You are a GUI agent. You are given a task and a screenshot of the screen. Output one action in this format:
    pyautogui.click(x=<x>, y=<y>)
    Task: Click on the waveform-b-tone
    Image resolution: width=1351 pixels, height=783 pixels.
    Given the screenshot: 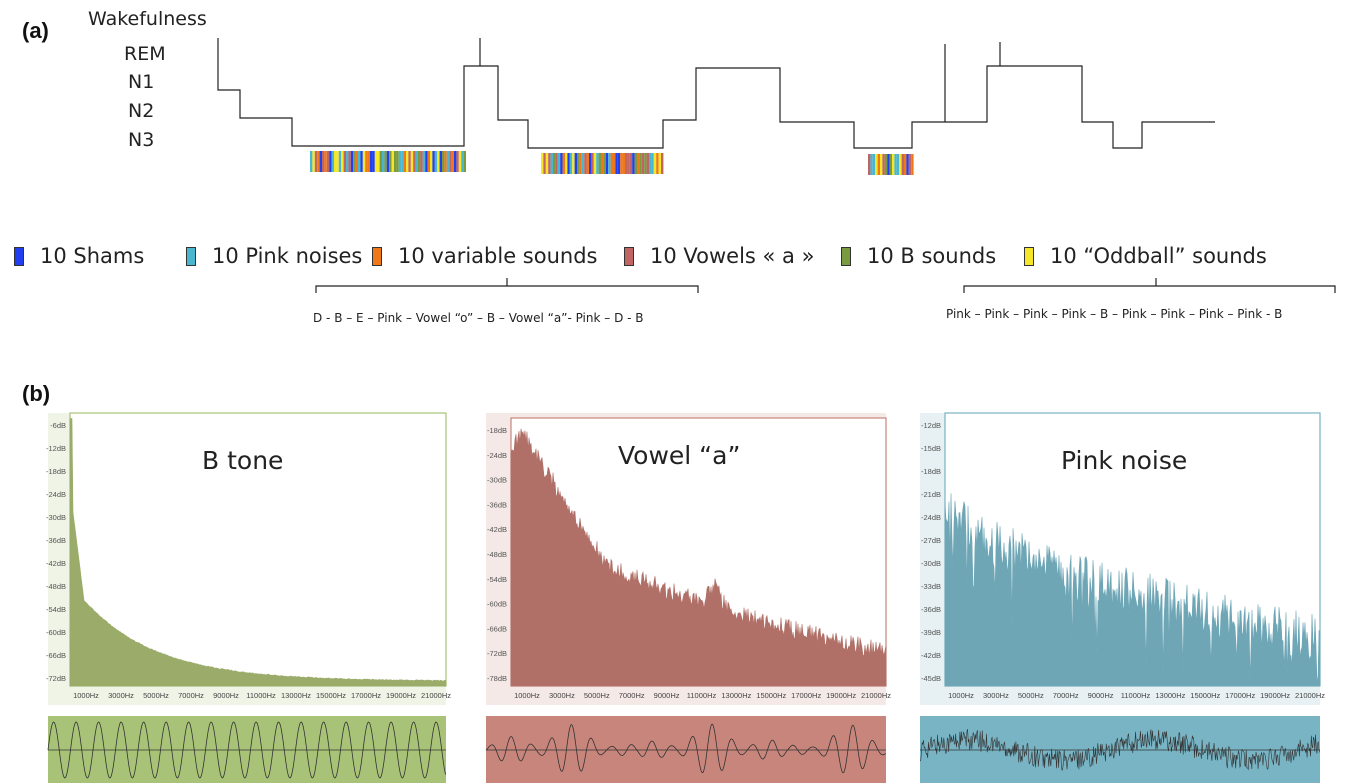 What is the action you would take?
    pyautogui.click(x=246, y=749)
    